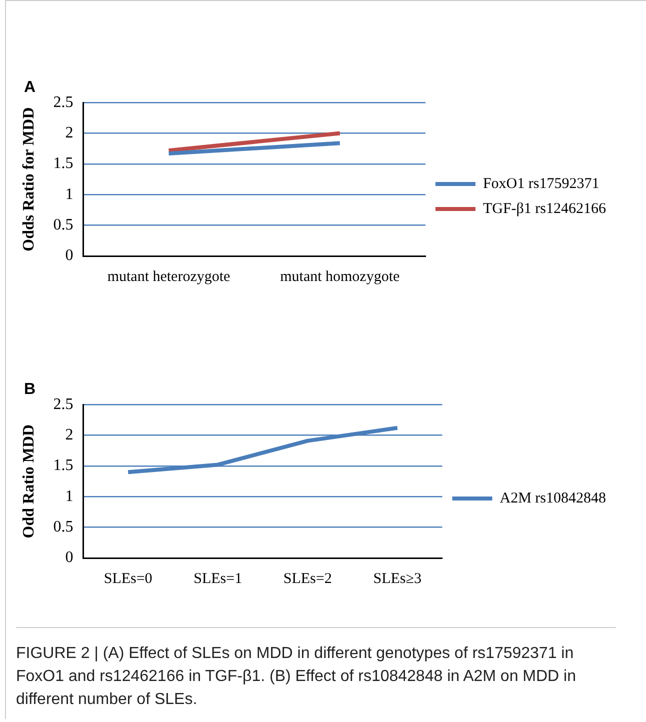 The image size is (646, 722). Describe the element at coordinates (29, 481) in the screenshot. I see `y-axis-title: Odd Ratio MDD` at that location.